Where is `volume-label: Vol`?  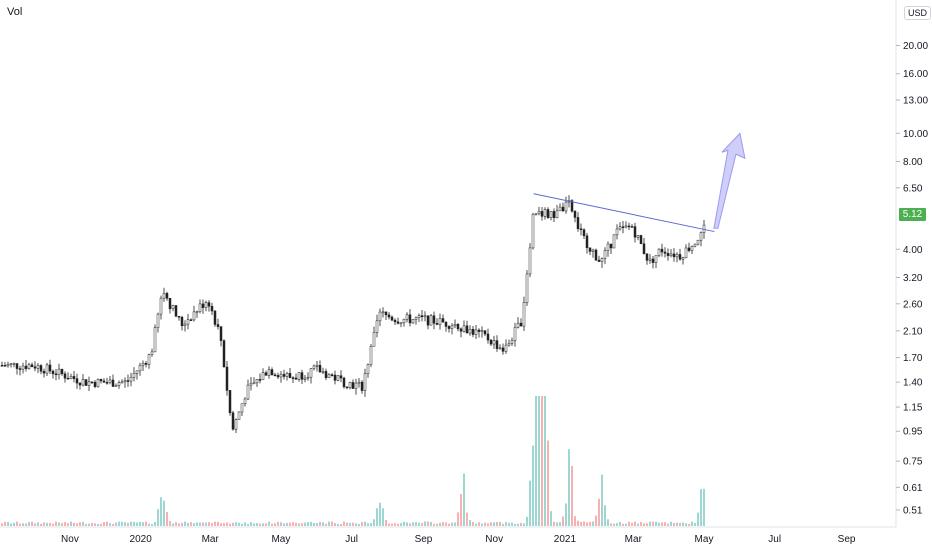 volume-label: Vol is located at coordinates (15, 12).